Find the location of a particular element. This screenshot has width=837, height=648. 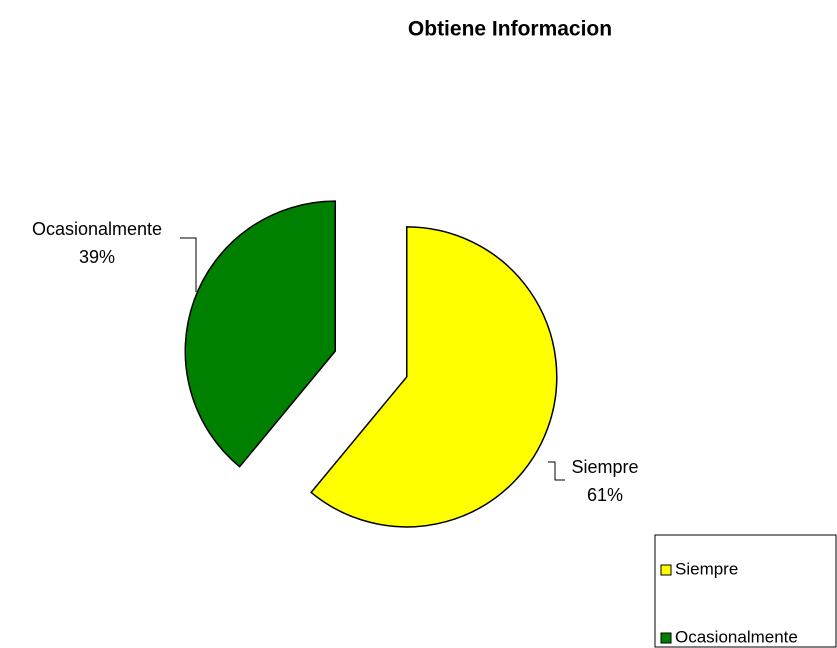

legend-label: Siempre is located at coordinates (706, 568).